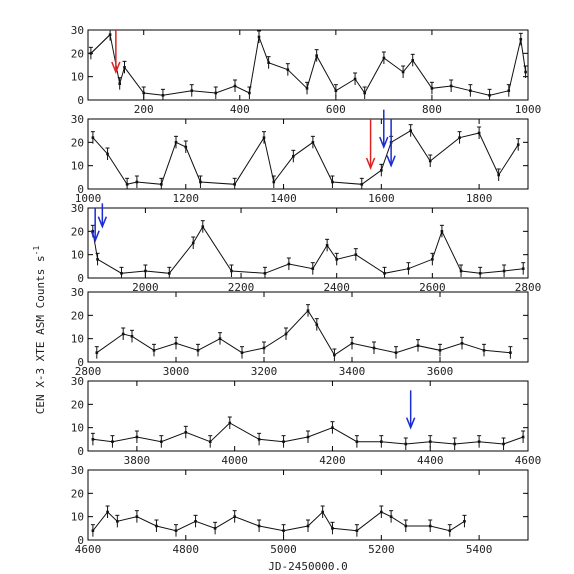  I want to click on x-tick-label: 200, so click(144, 109).